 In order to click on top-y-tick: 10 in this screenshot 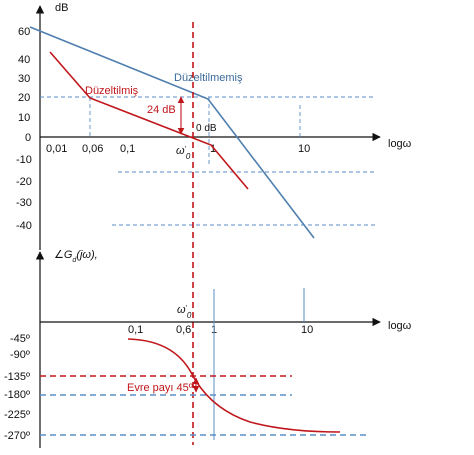, I will do `click(24, 118)`.